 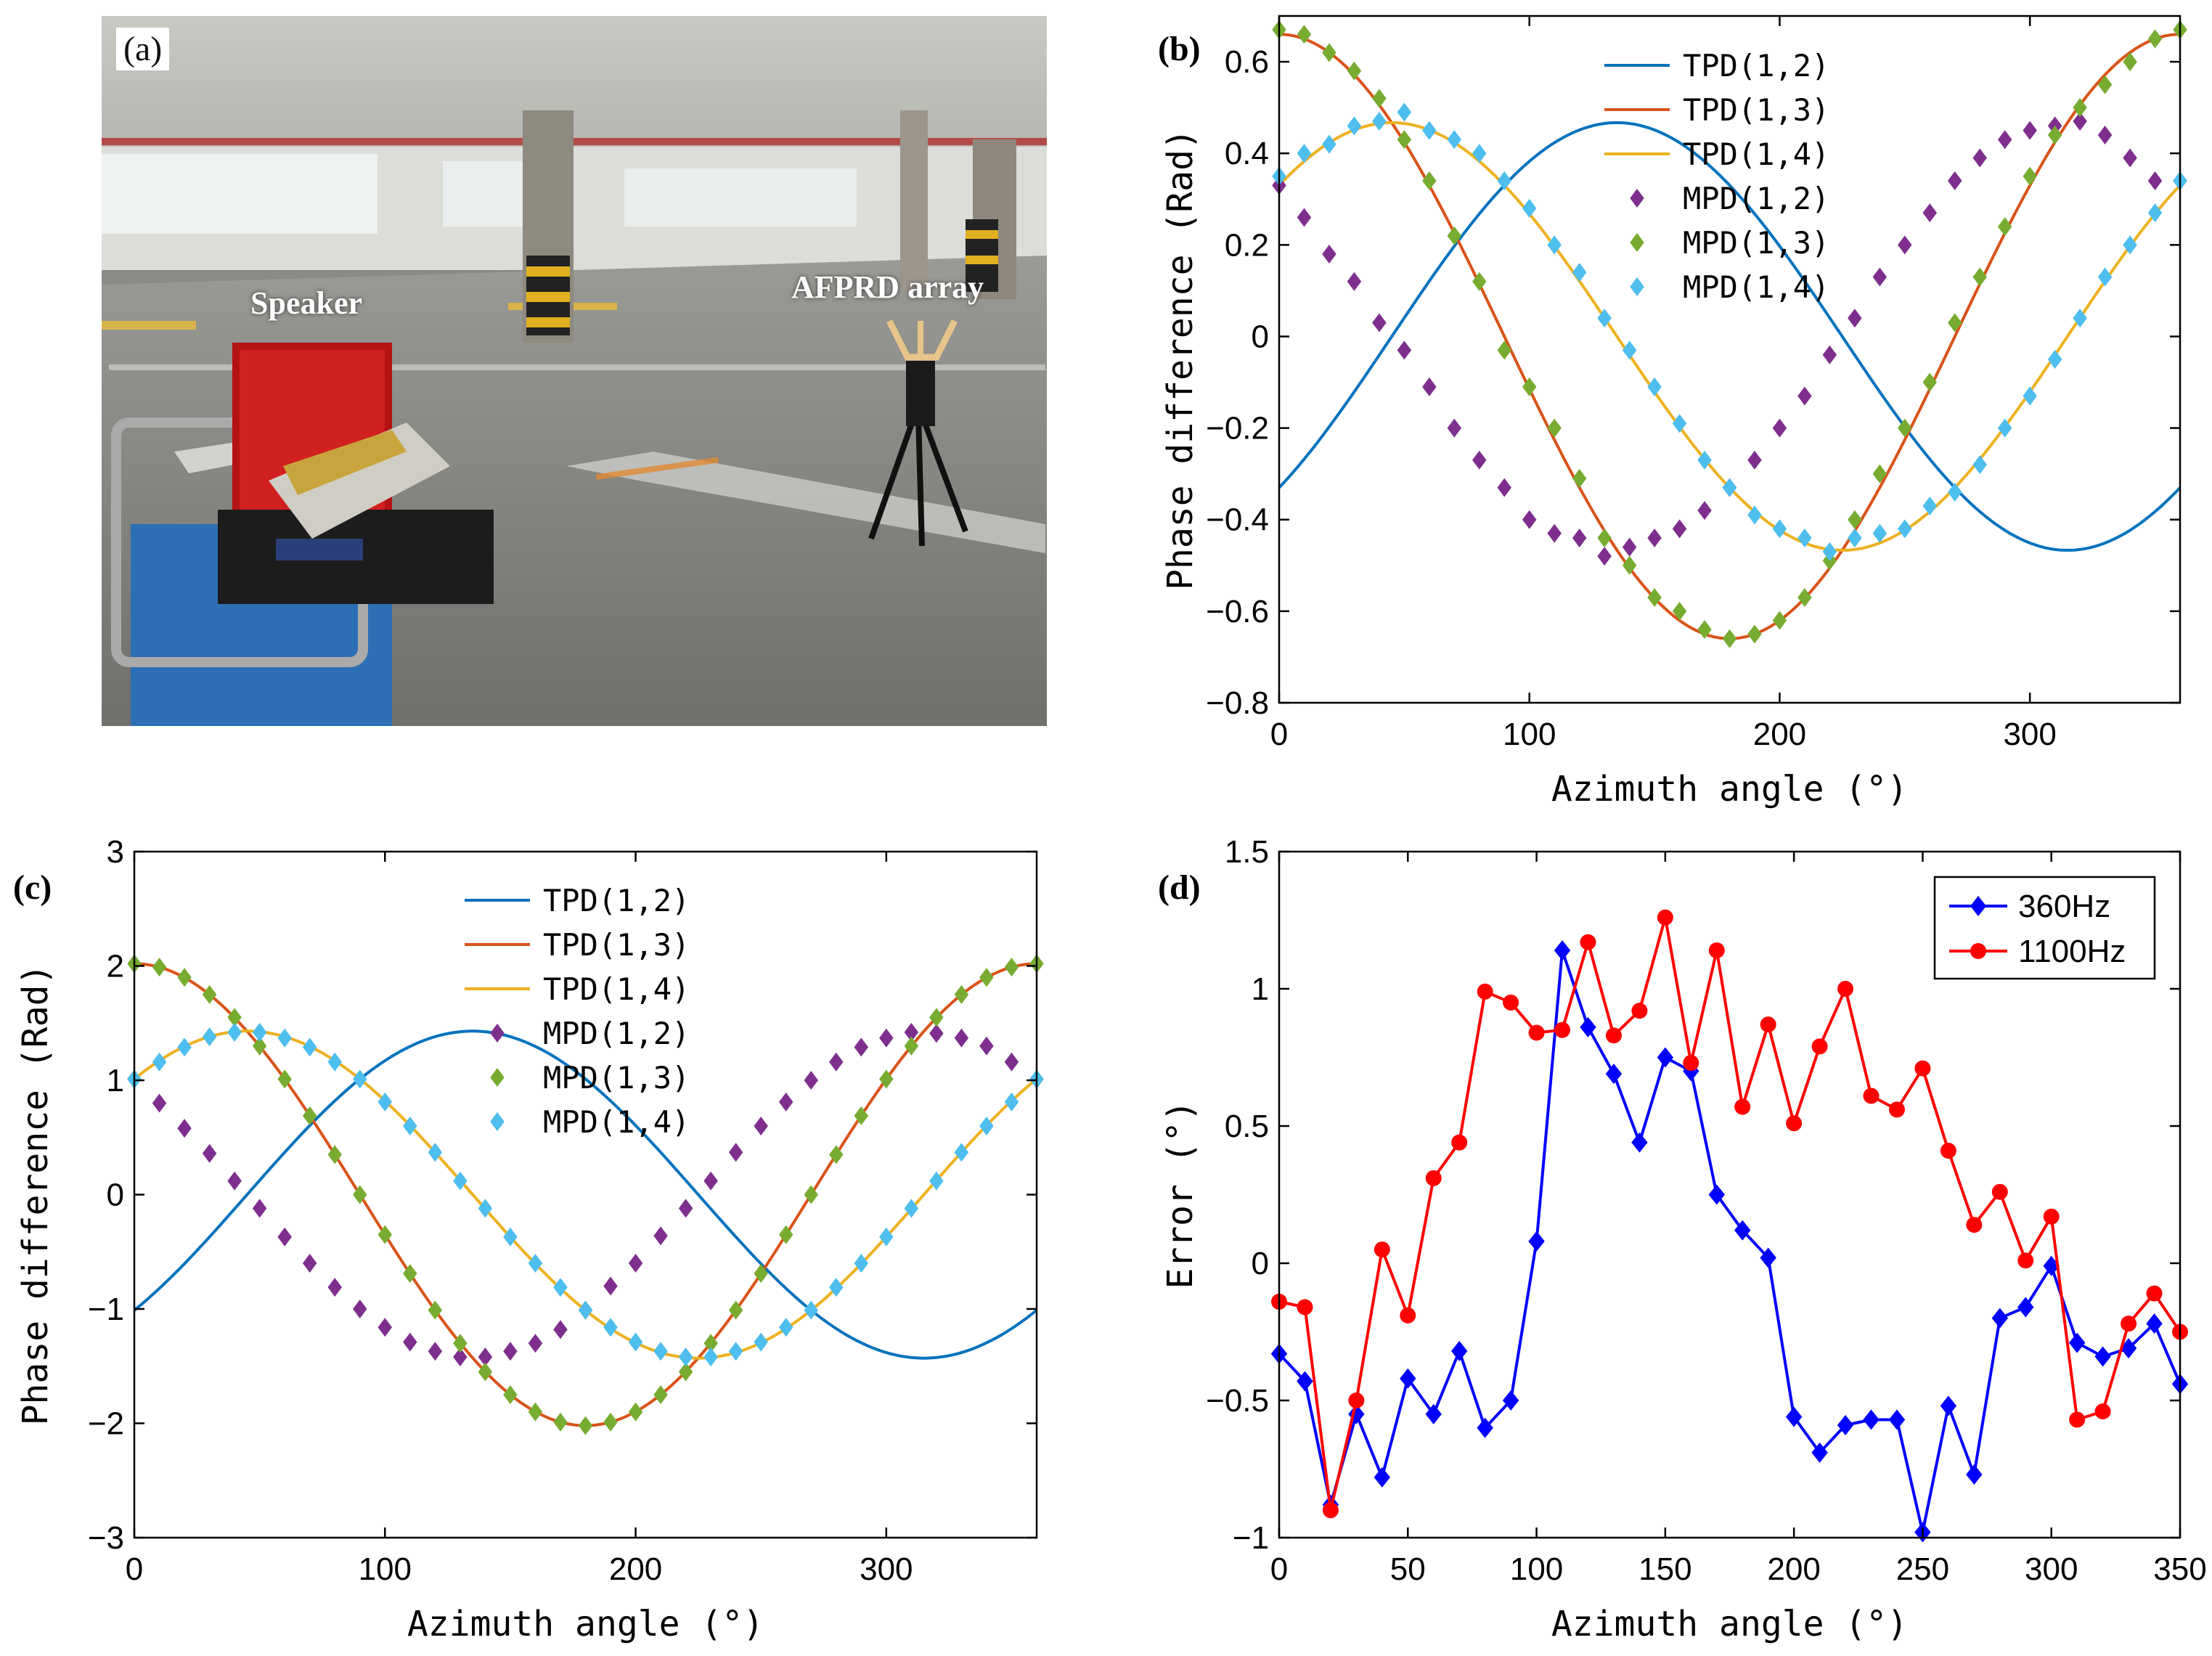 I want to click on legend-marker-MPD(1,3), so click(x=1637, y=242).